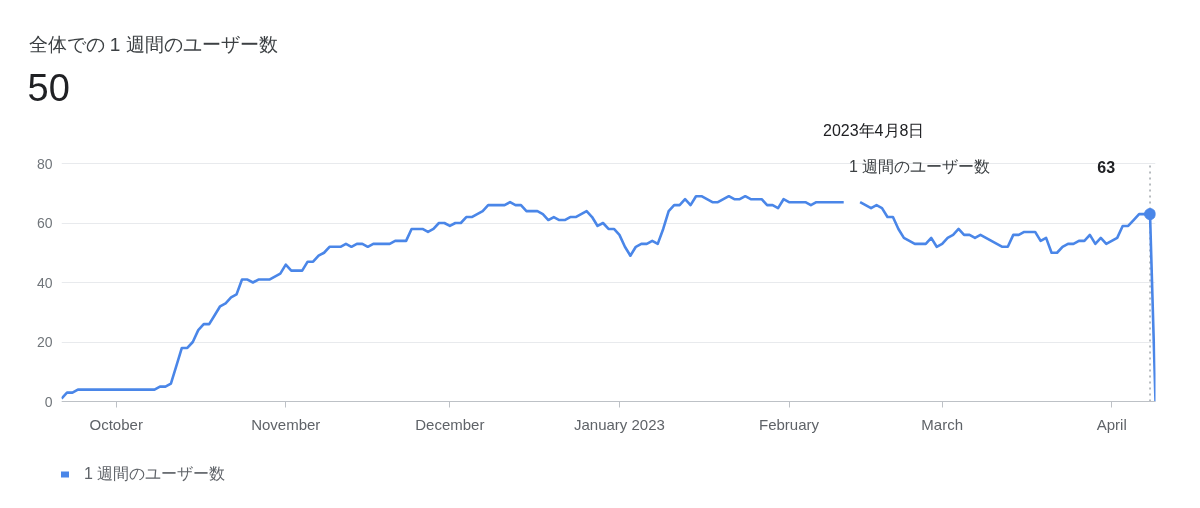 Image resolution: width=1200 pixels, height=508 pixels. I want to click on y-tick-label: 20, so click(44, 342).